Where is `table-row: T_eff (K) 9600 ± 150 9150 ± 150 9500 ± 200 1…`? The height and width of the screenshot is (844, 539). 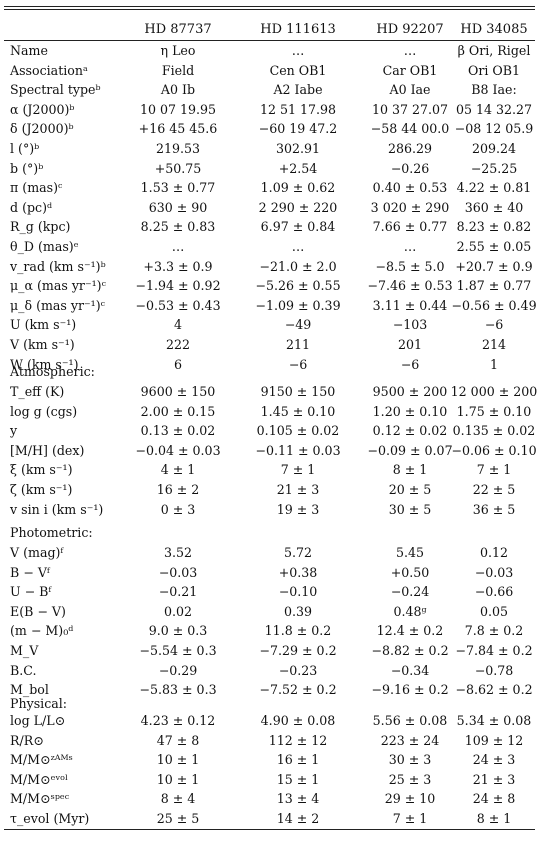 table-row: T_eff (K) 9600 ± 150 9150 ± 150 9500 ± 200 1… is located at coordinates (269, 392).